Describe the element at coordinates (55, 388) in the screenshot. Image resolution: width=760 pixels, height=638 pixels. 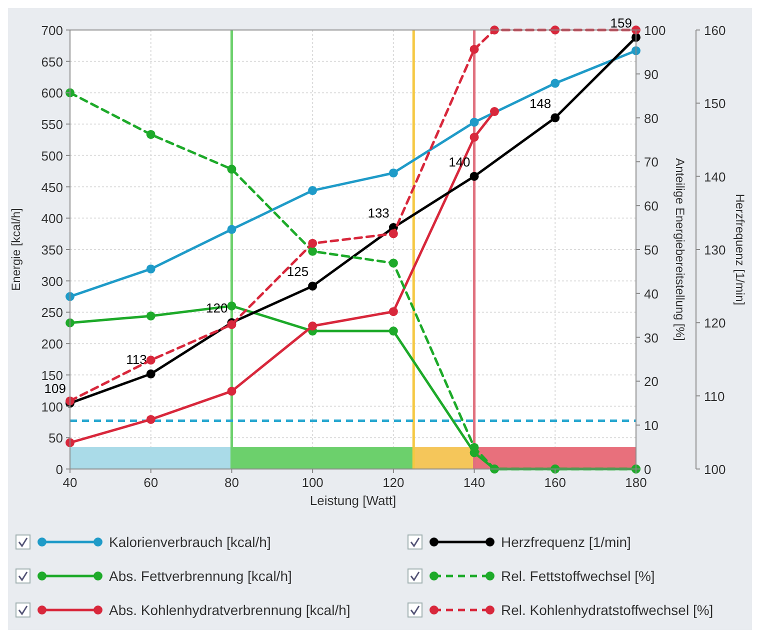
I see `data-label: 109` at that location.